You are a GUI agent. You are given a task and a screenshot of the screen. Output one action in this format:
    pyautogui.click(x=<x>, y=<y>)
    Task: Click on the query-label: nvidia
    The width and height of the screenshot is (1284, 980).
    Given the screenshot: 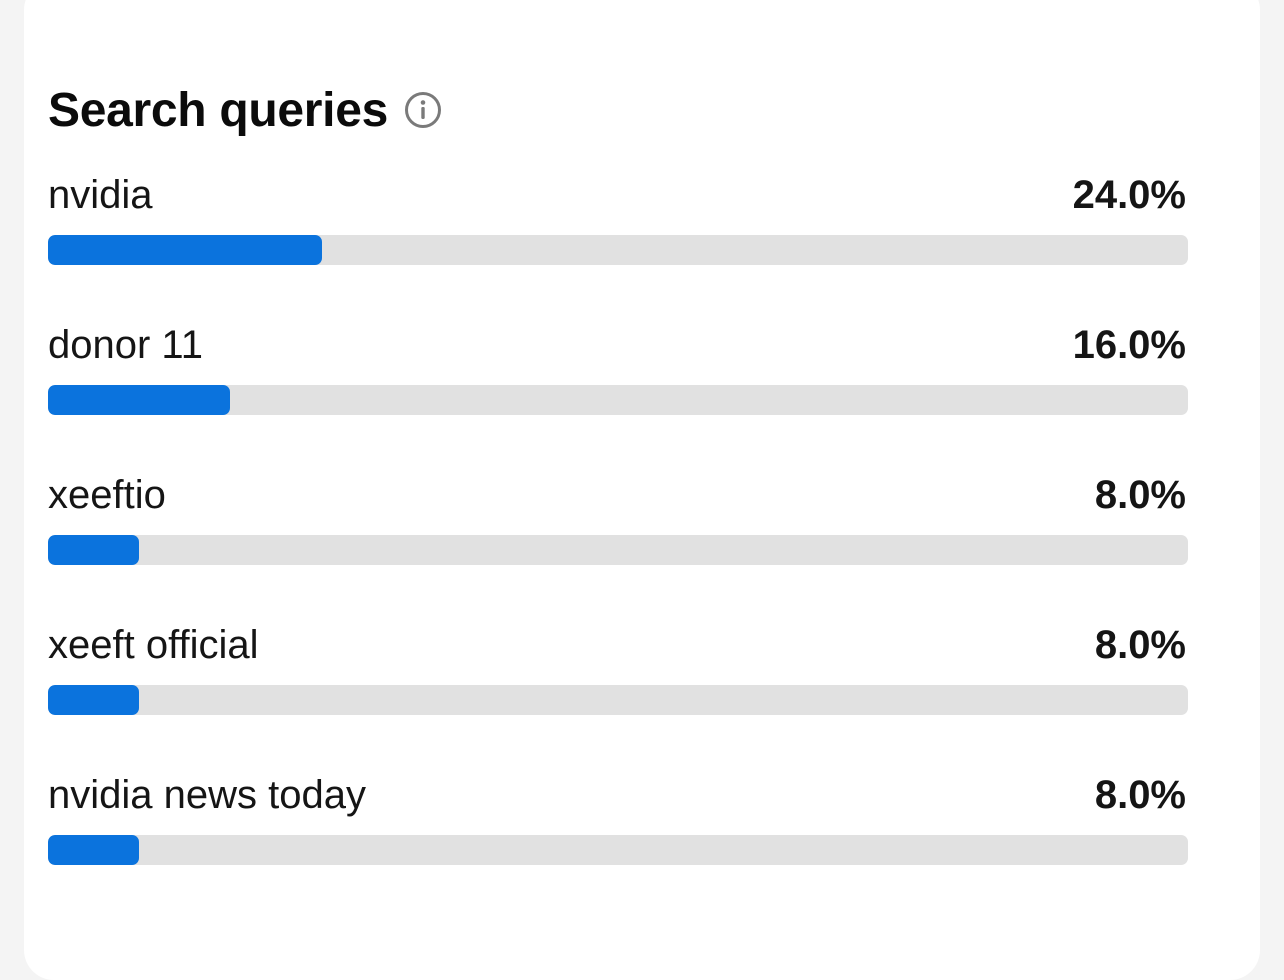 What is the action you would take?
    pyautogui.click(x=100, y=194)
    